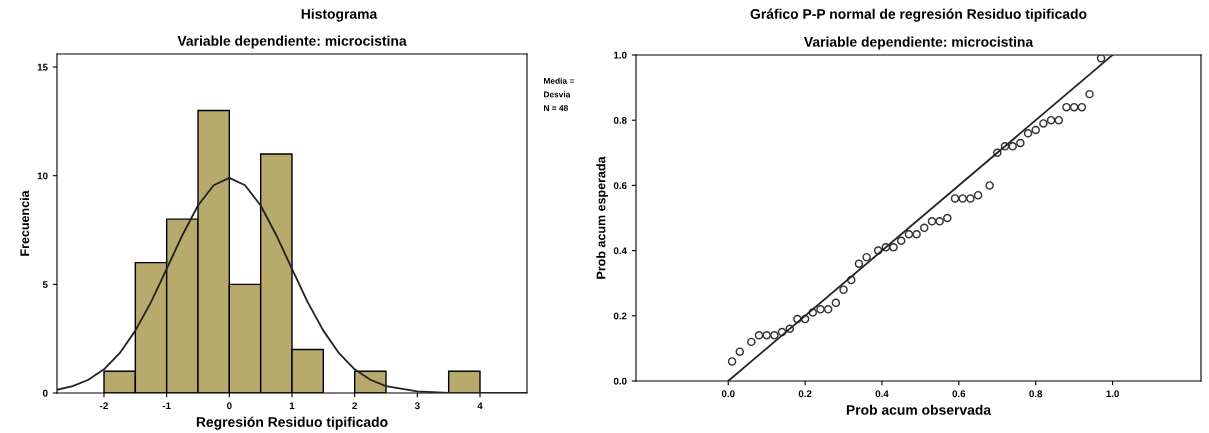 Image resolution: width=1209 pixels, height=433 pixels. I want to click on x-tick-label: 4, so click(480, 406).